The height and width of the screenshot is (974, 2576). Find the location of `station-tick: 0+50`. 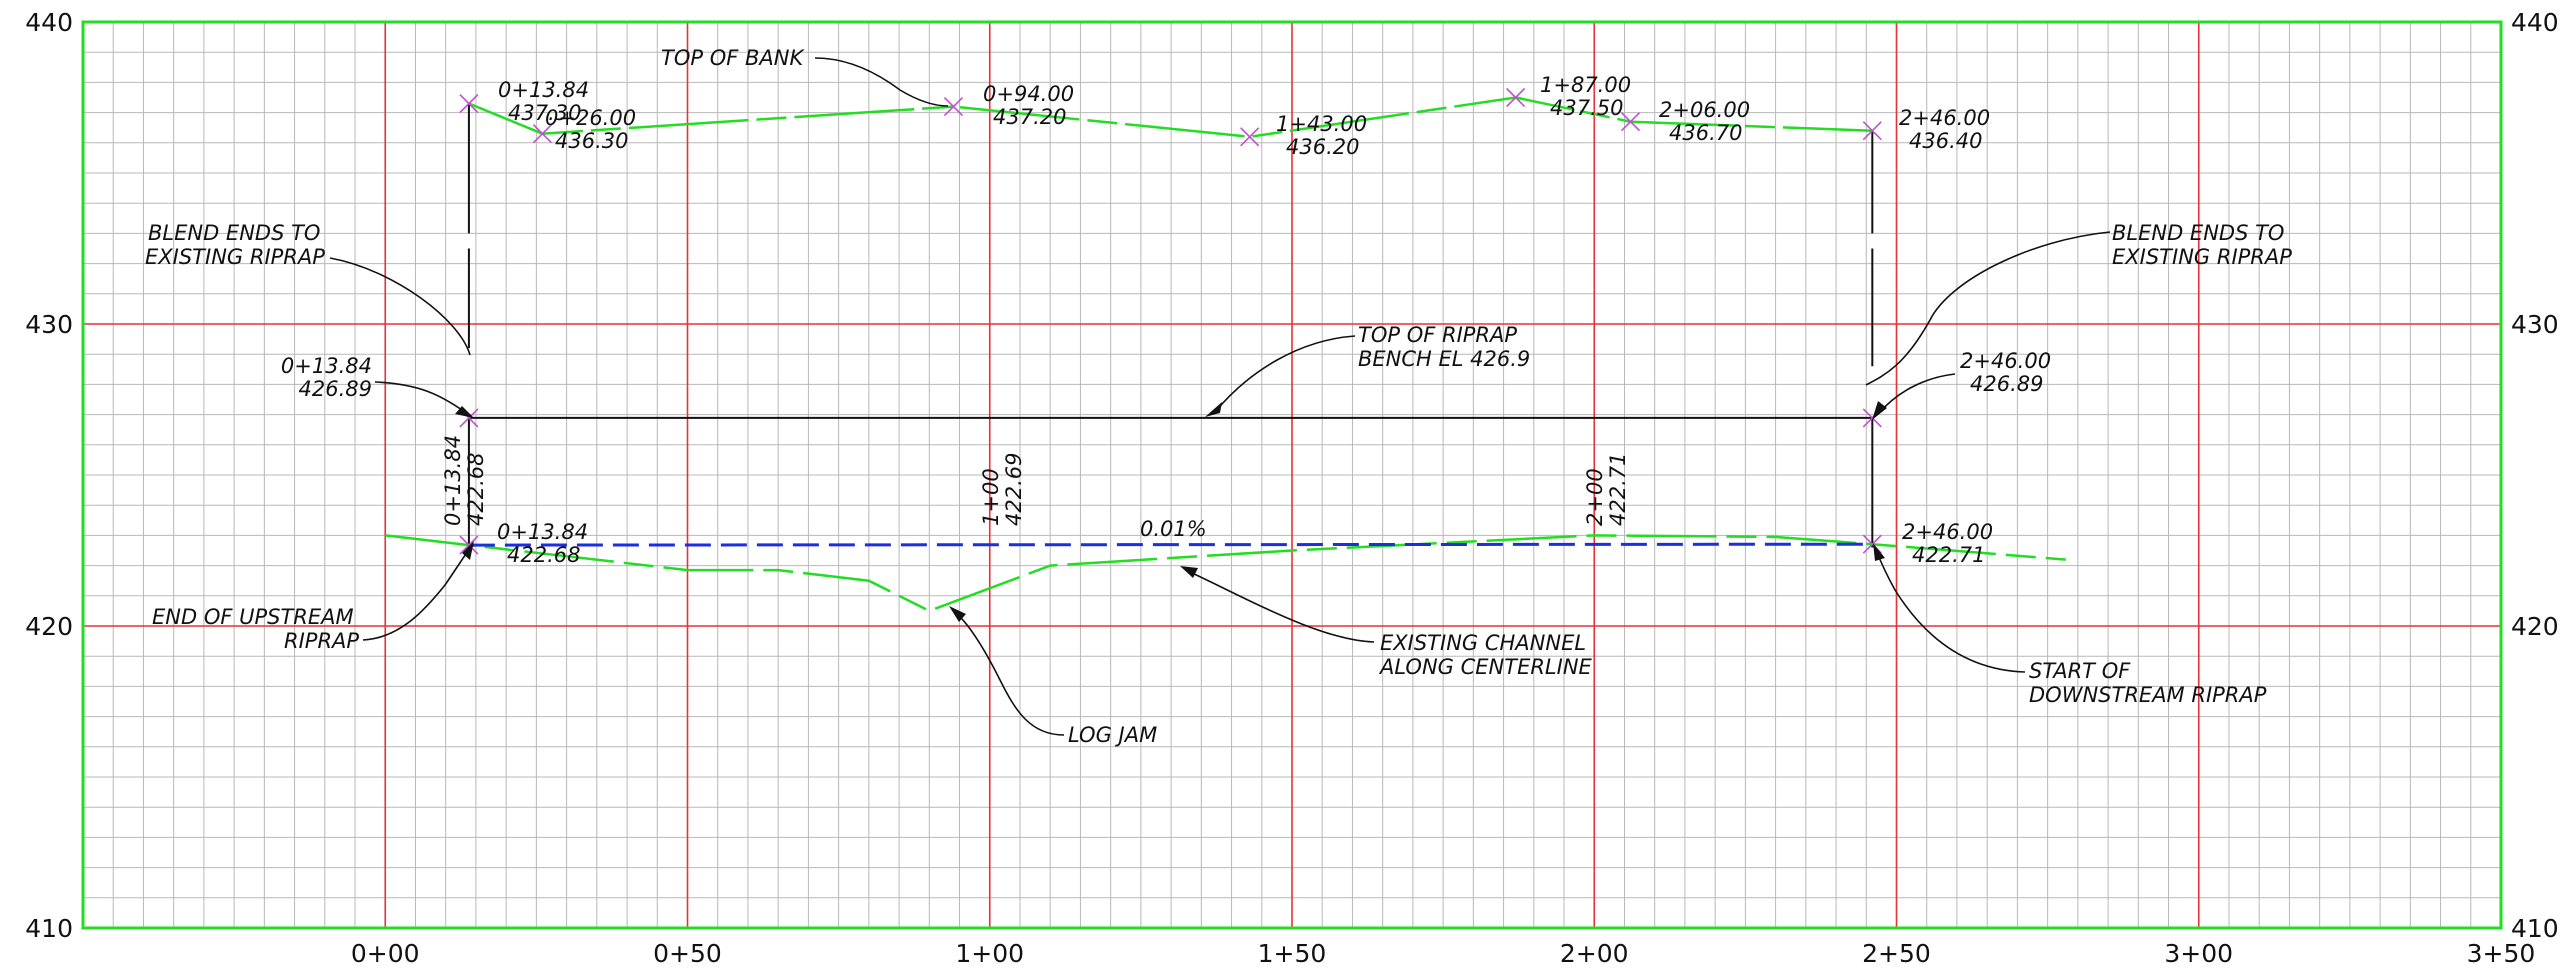

station-tick: 0+50 is located at coordinates (687, 953).